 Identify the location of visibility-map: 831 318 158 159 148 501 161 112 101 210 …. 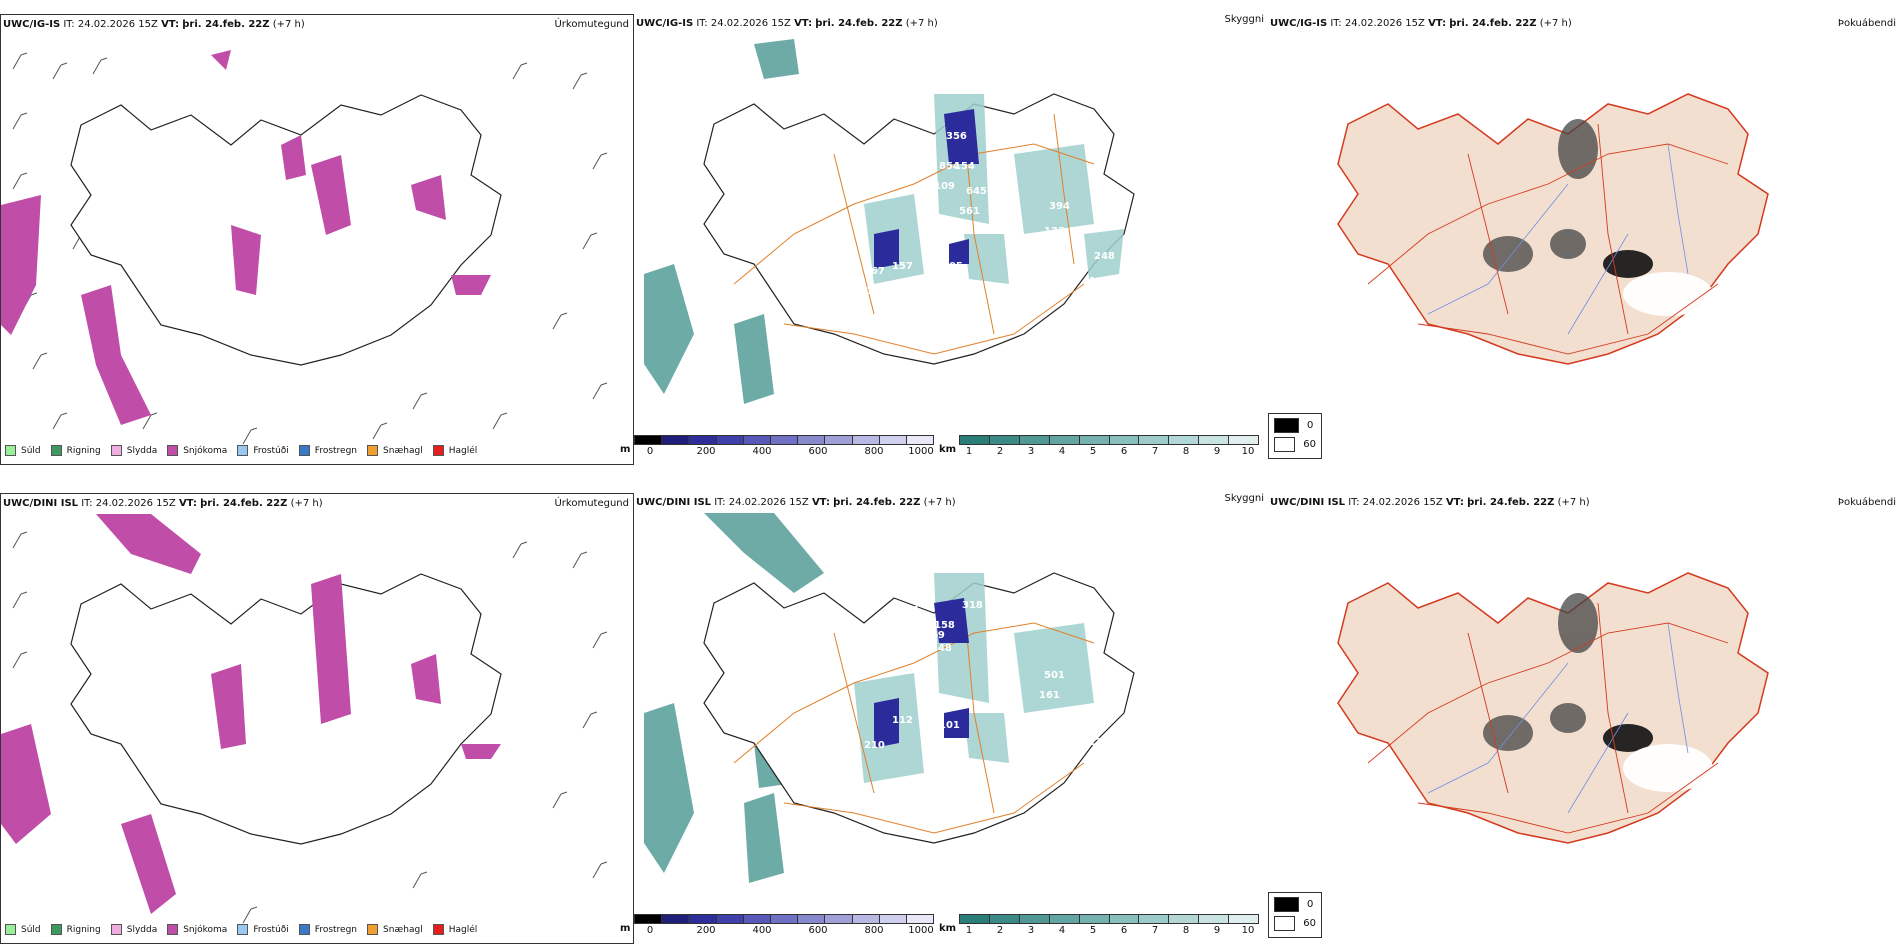
(889, 698).